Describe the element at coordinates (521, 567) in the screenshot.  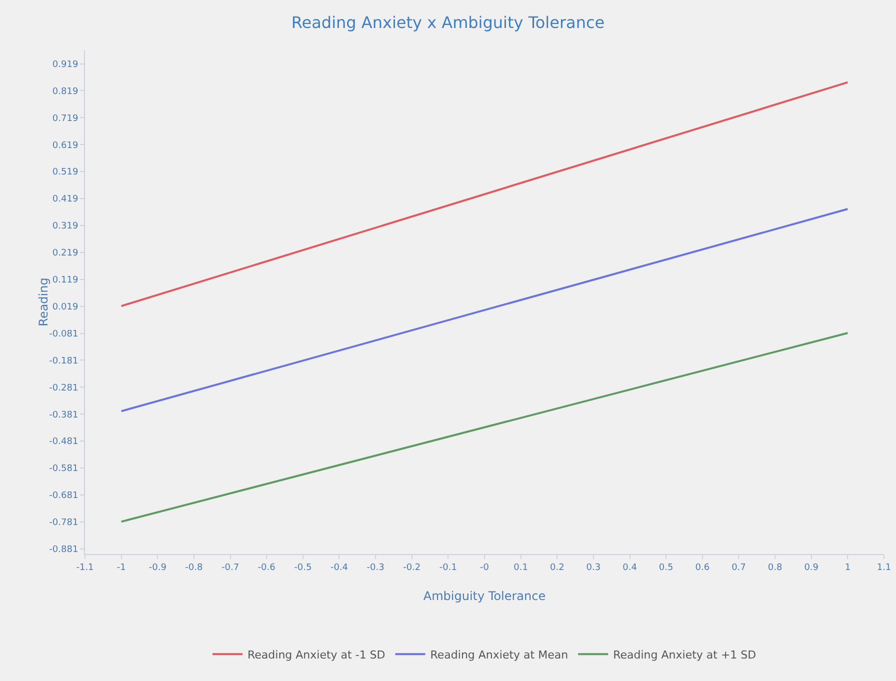
I see `x-tick-label: 0.1` at that location.